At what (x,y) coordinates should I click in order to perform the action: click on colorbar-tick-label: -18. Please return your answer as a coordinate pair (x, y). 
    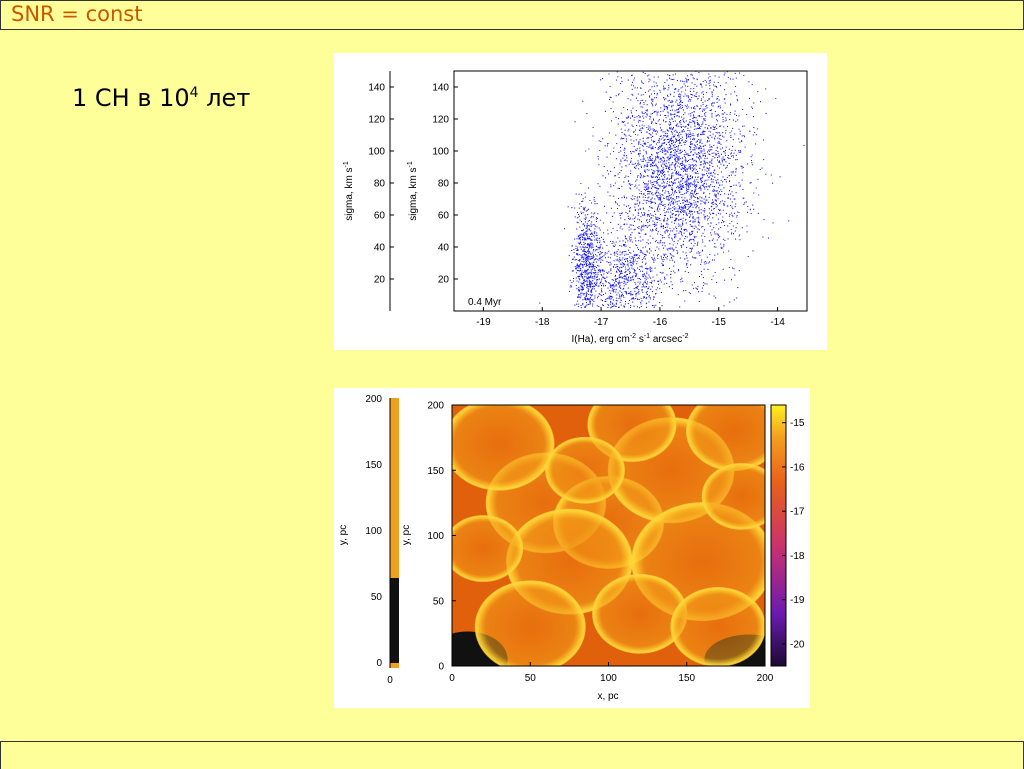
    Looking at the image, I should click on (797, 556).